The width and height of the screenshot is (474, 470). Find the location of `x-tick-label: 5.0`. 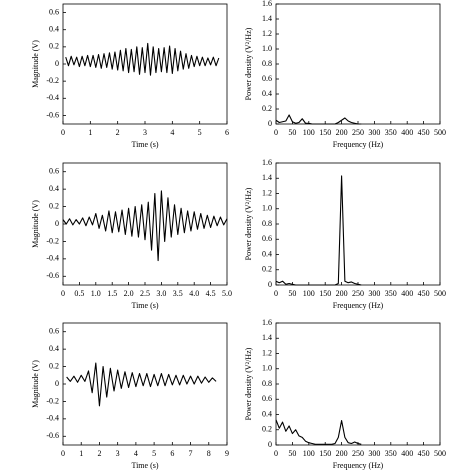

x-tick-label: 5.0 is located at coordinates (227, 293).